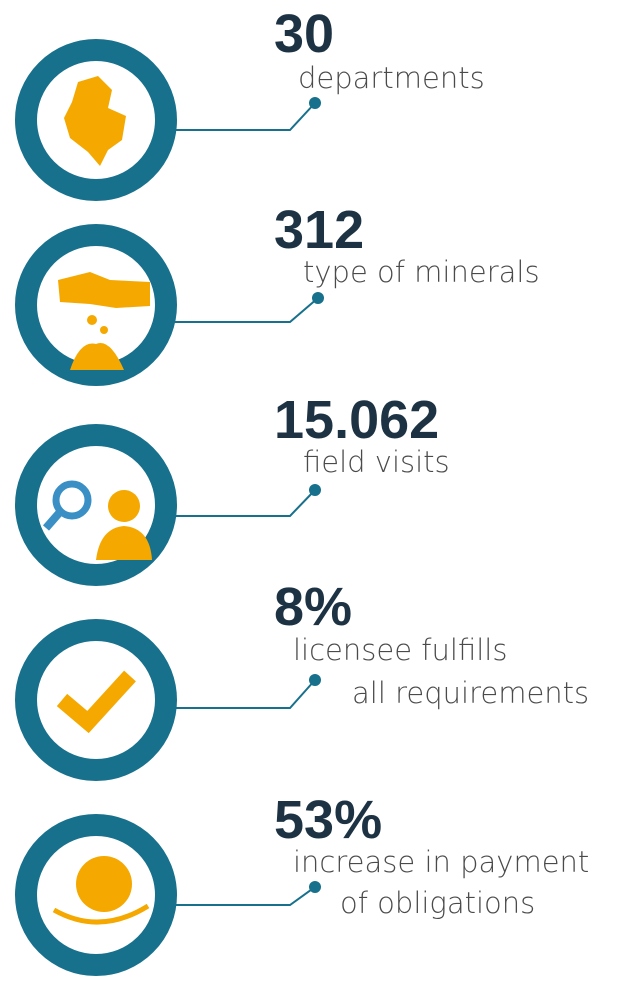 The image size is (632, 994). I want to click on coin, so click(104, 884).